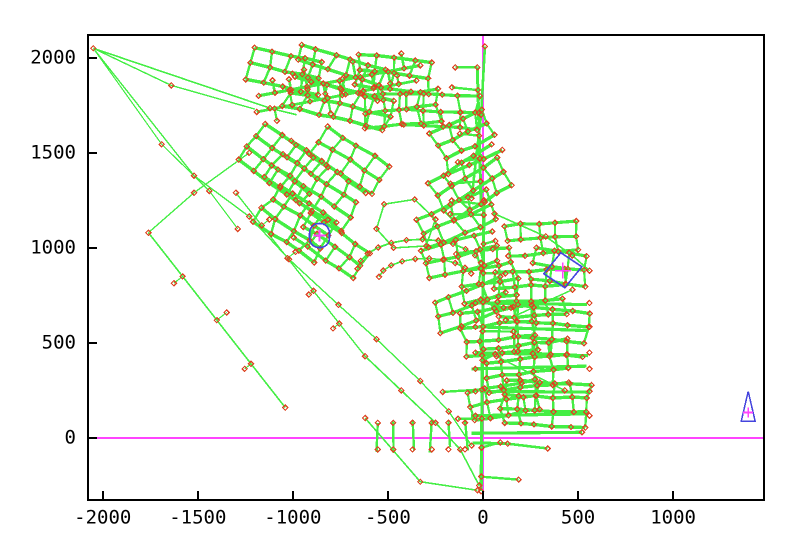 This screenshot has height=544, width=800. What do you see at coordinates (70, 438) in the screenshot?
I see `y-tick-label: 0` at bounding box center [70, 438].